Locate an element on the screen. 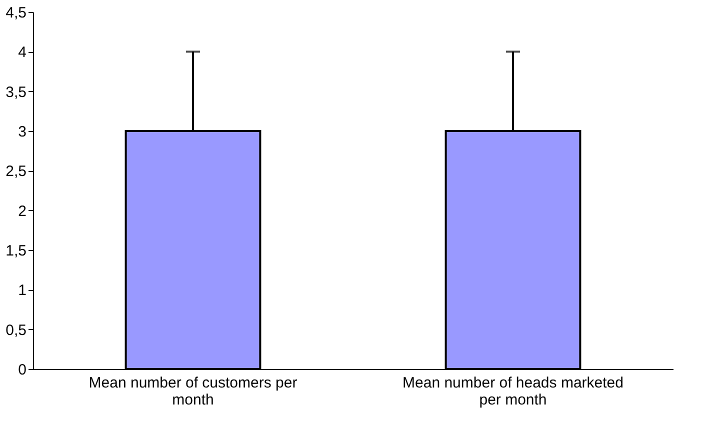 Image resolution: width=705 pixels, height=437 pixels. x-tick-label: Mean number of customers per month is located at coordinates (193, 391).